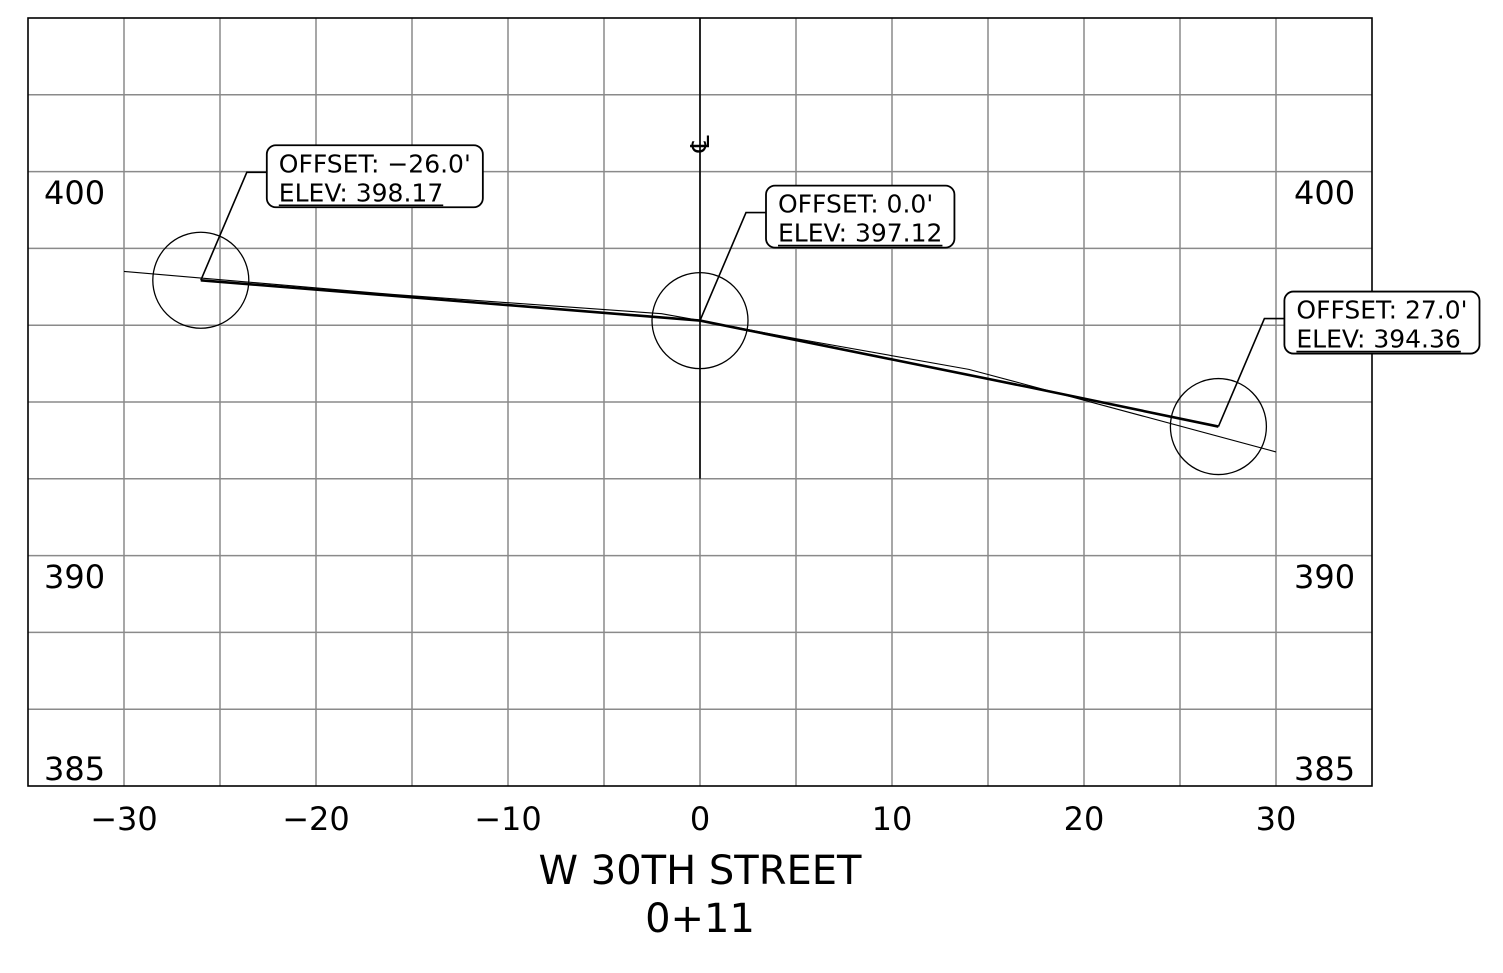 The height and width of the screenshot is (973, 1503). I want to click on centerline: ℄, so click(701, 248).